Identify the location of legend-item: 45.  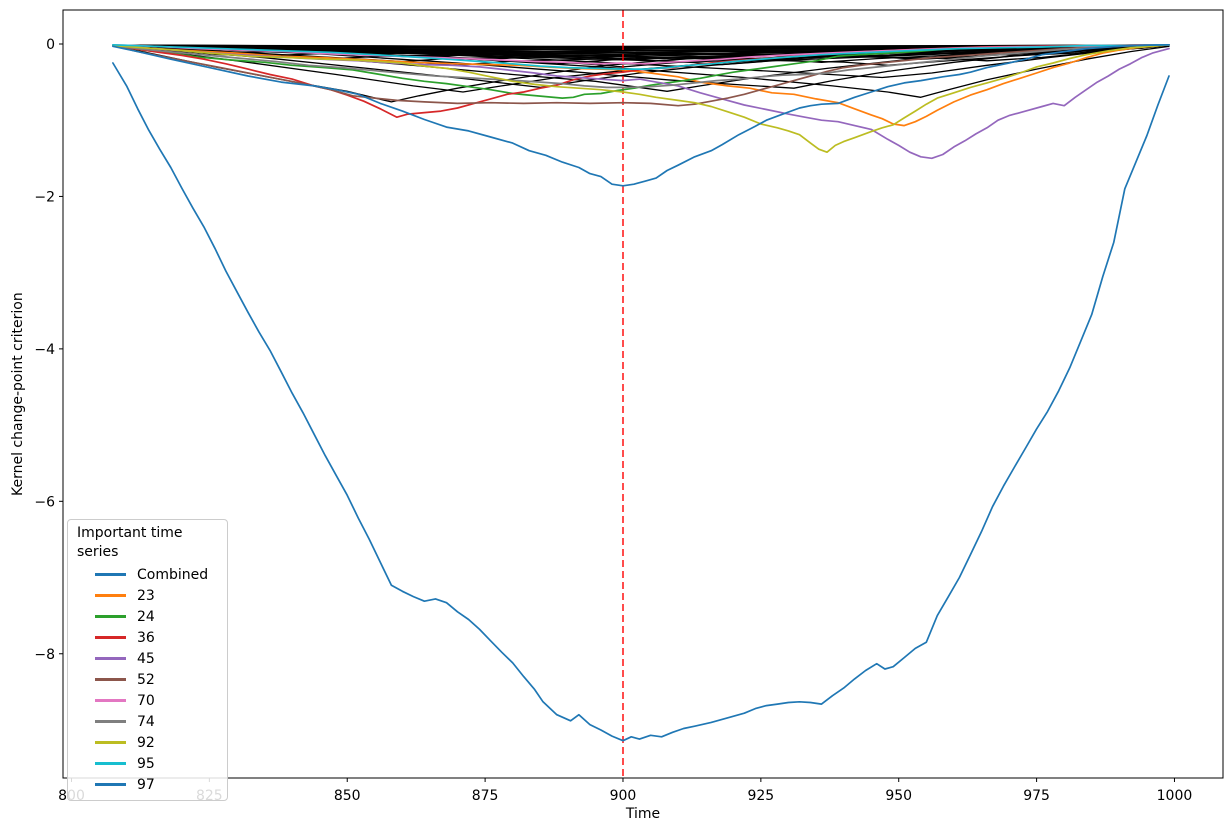
(147, 658).